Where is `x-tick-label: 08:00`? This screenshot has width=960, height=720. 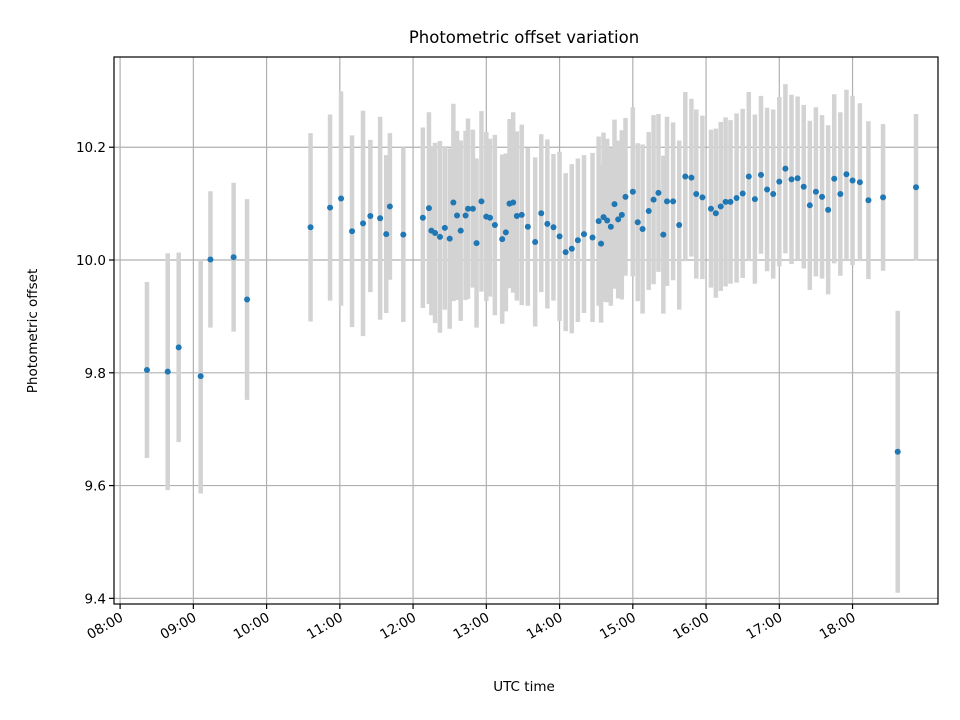 x-tick-label: 08:00 is located at coordinates (105, 626).